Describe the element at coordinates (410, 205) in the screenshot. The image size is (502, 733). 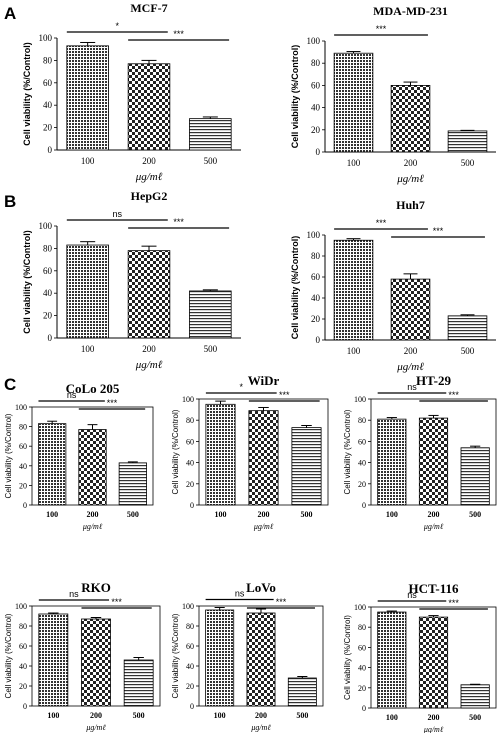
I see `chart-title: Huh7` at that location.